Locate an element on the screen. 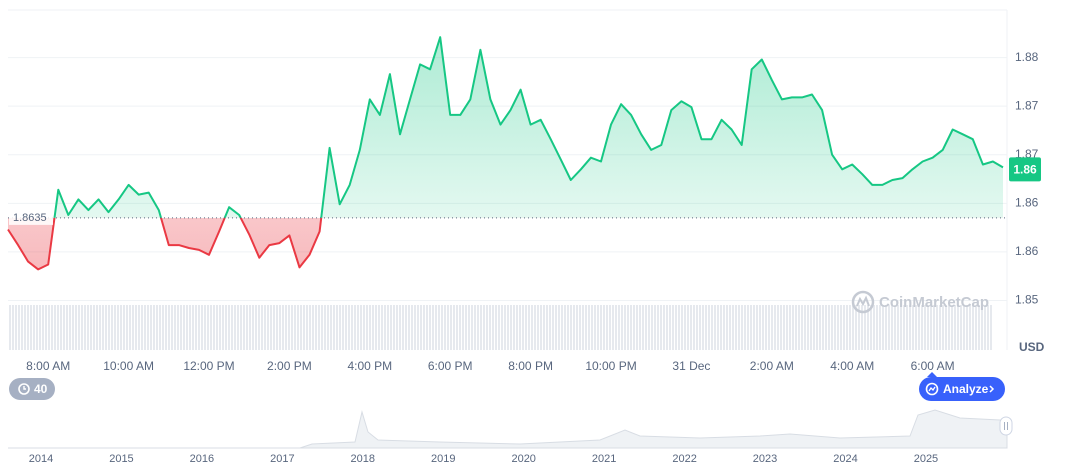 This screenshot has width=1072, height=470. year-label: 2022 is located at coordinates (684, 459).